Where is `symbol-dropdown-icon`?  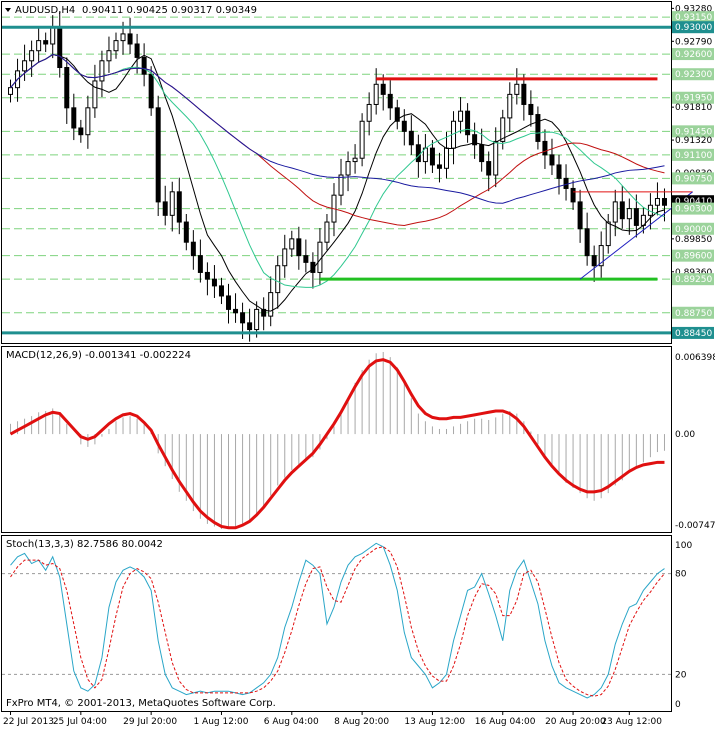 symbol-dropdown-icon is located at coordinates (8, 10).